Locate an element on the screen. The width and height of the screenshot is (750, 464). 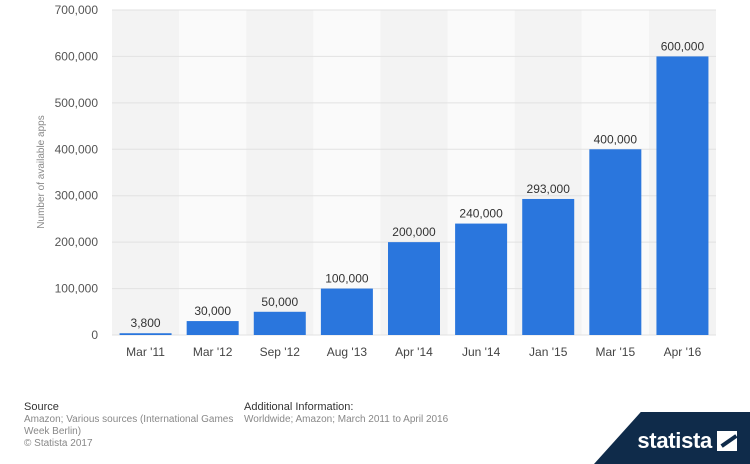
x-tick-label: Sep '12 is located at coordinates (280, 352).